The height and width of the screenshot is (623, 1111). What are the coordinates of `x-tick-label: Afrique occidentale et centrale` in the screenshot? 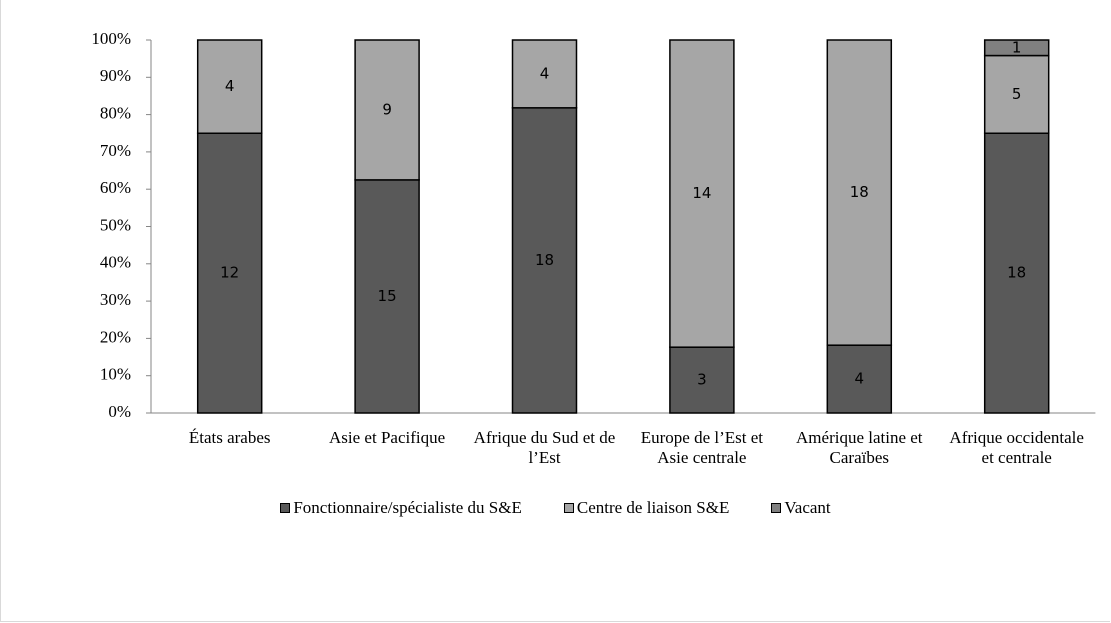 It's located at (1016, 447).